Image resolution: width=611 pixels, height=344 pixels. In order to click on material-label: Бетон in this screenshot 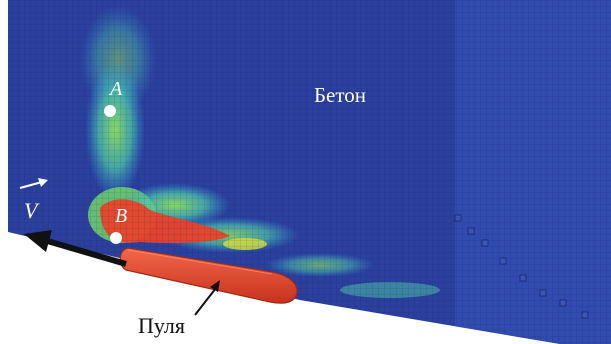, I will do `click(340, 95)`.